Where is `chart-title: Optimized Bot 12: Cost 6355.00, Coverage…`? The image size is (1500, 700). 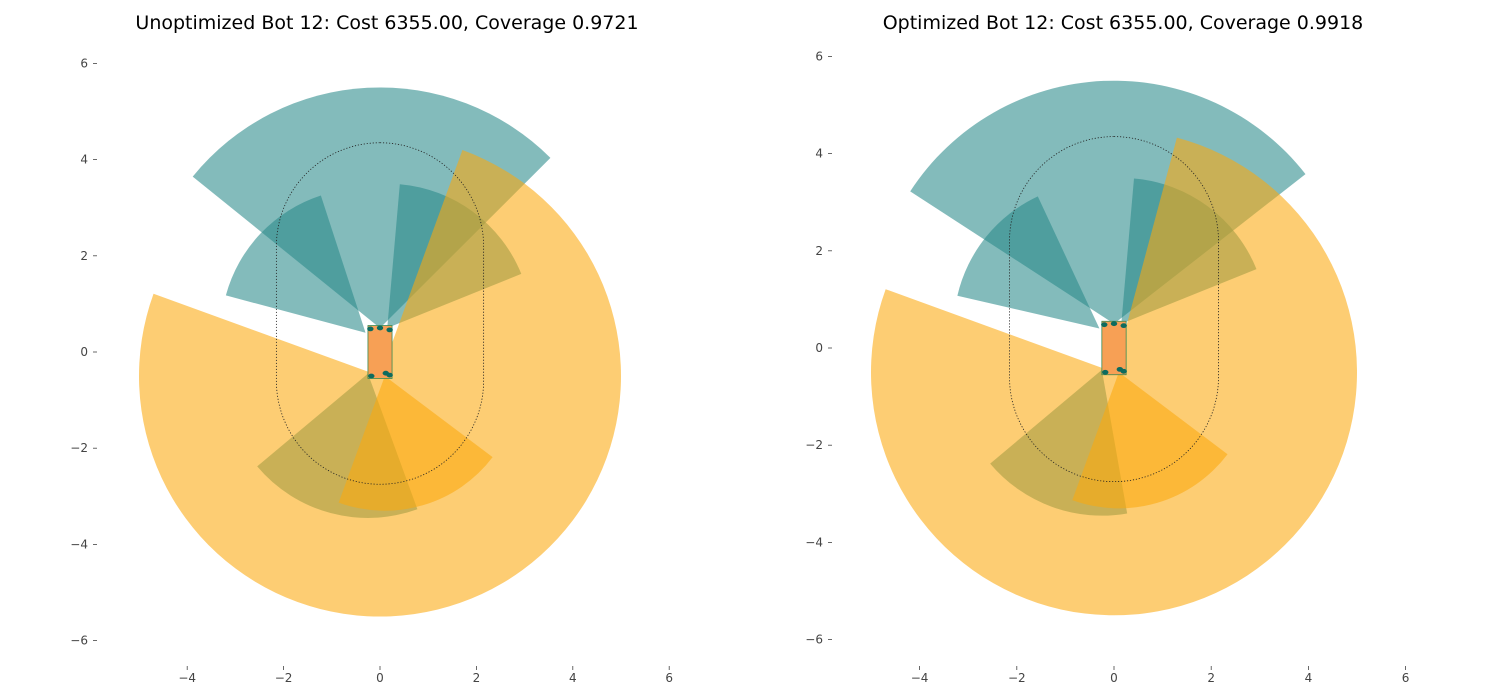 chart-title: Optimized Bot 12: Cost 6355.00, Coverage… is located at coordinates (1123, 23).